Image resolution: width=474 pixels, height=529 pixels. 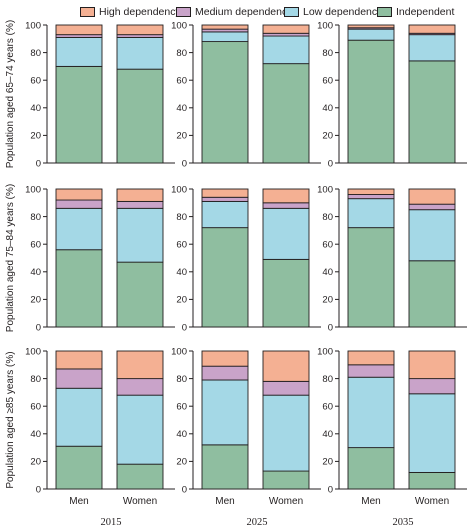 I want to click on y-tick-label-r2-c1: 20, so click(x=181, y=462).